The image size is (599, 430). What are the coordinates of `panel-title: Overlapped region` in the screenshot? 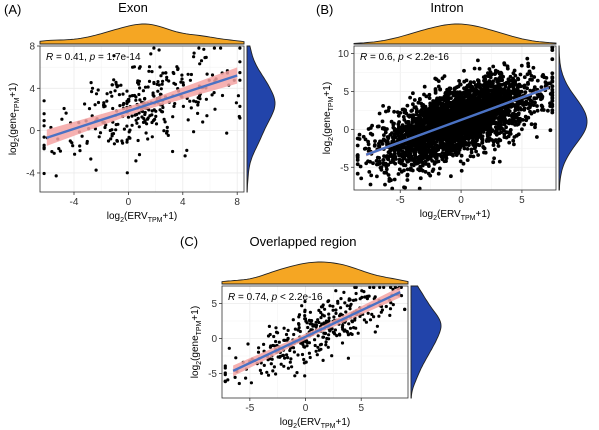 It's located at (303, 241).